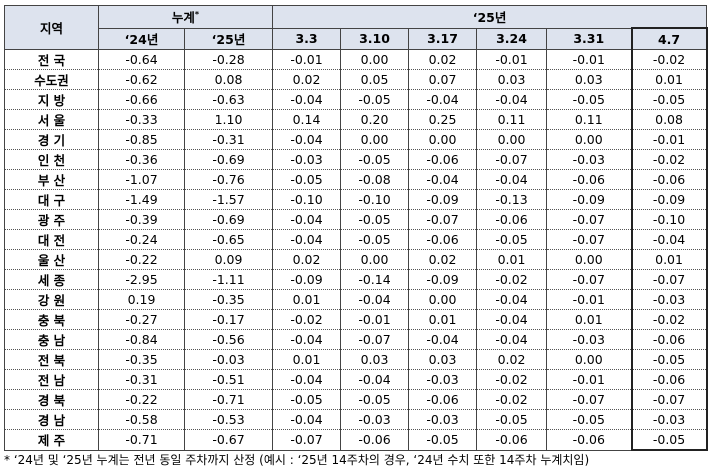 The height and width of the screenshot is (472, 710). What do you see at coordinates (356, 359) in the screenshot?
I see `table-row: 전 북 -0.35 -0.03 0.01 0.03 0.03 0.02 0.00 -0.05` at bounding box center [356, 359].